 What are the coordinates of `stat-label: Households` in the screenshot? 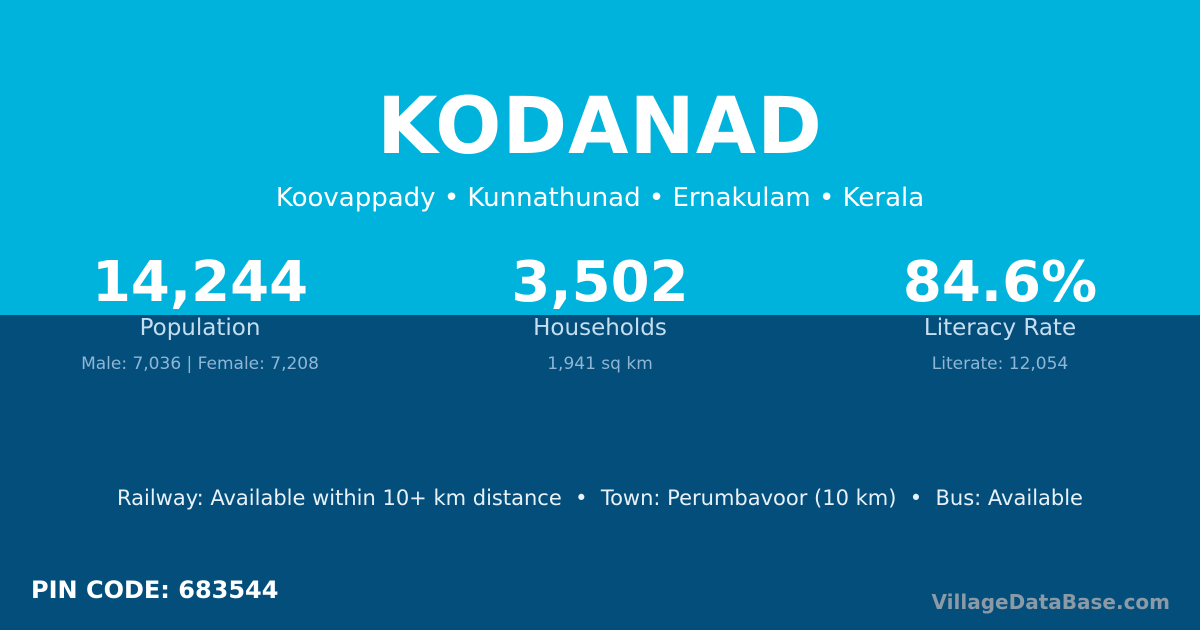 It's located at (600, 328).